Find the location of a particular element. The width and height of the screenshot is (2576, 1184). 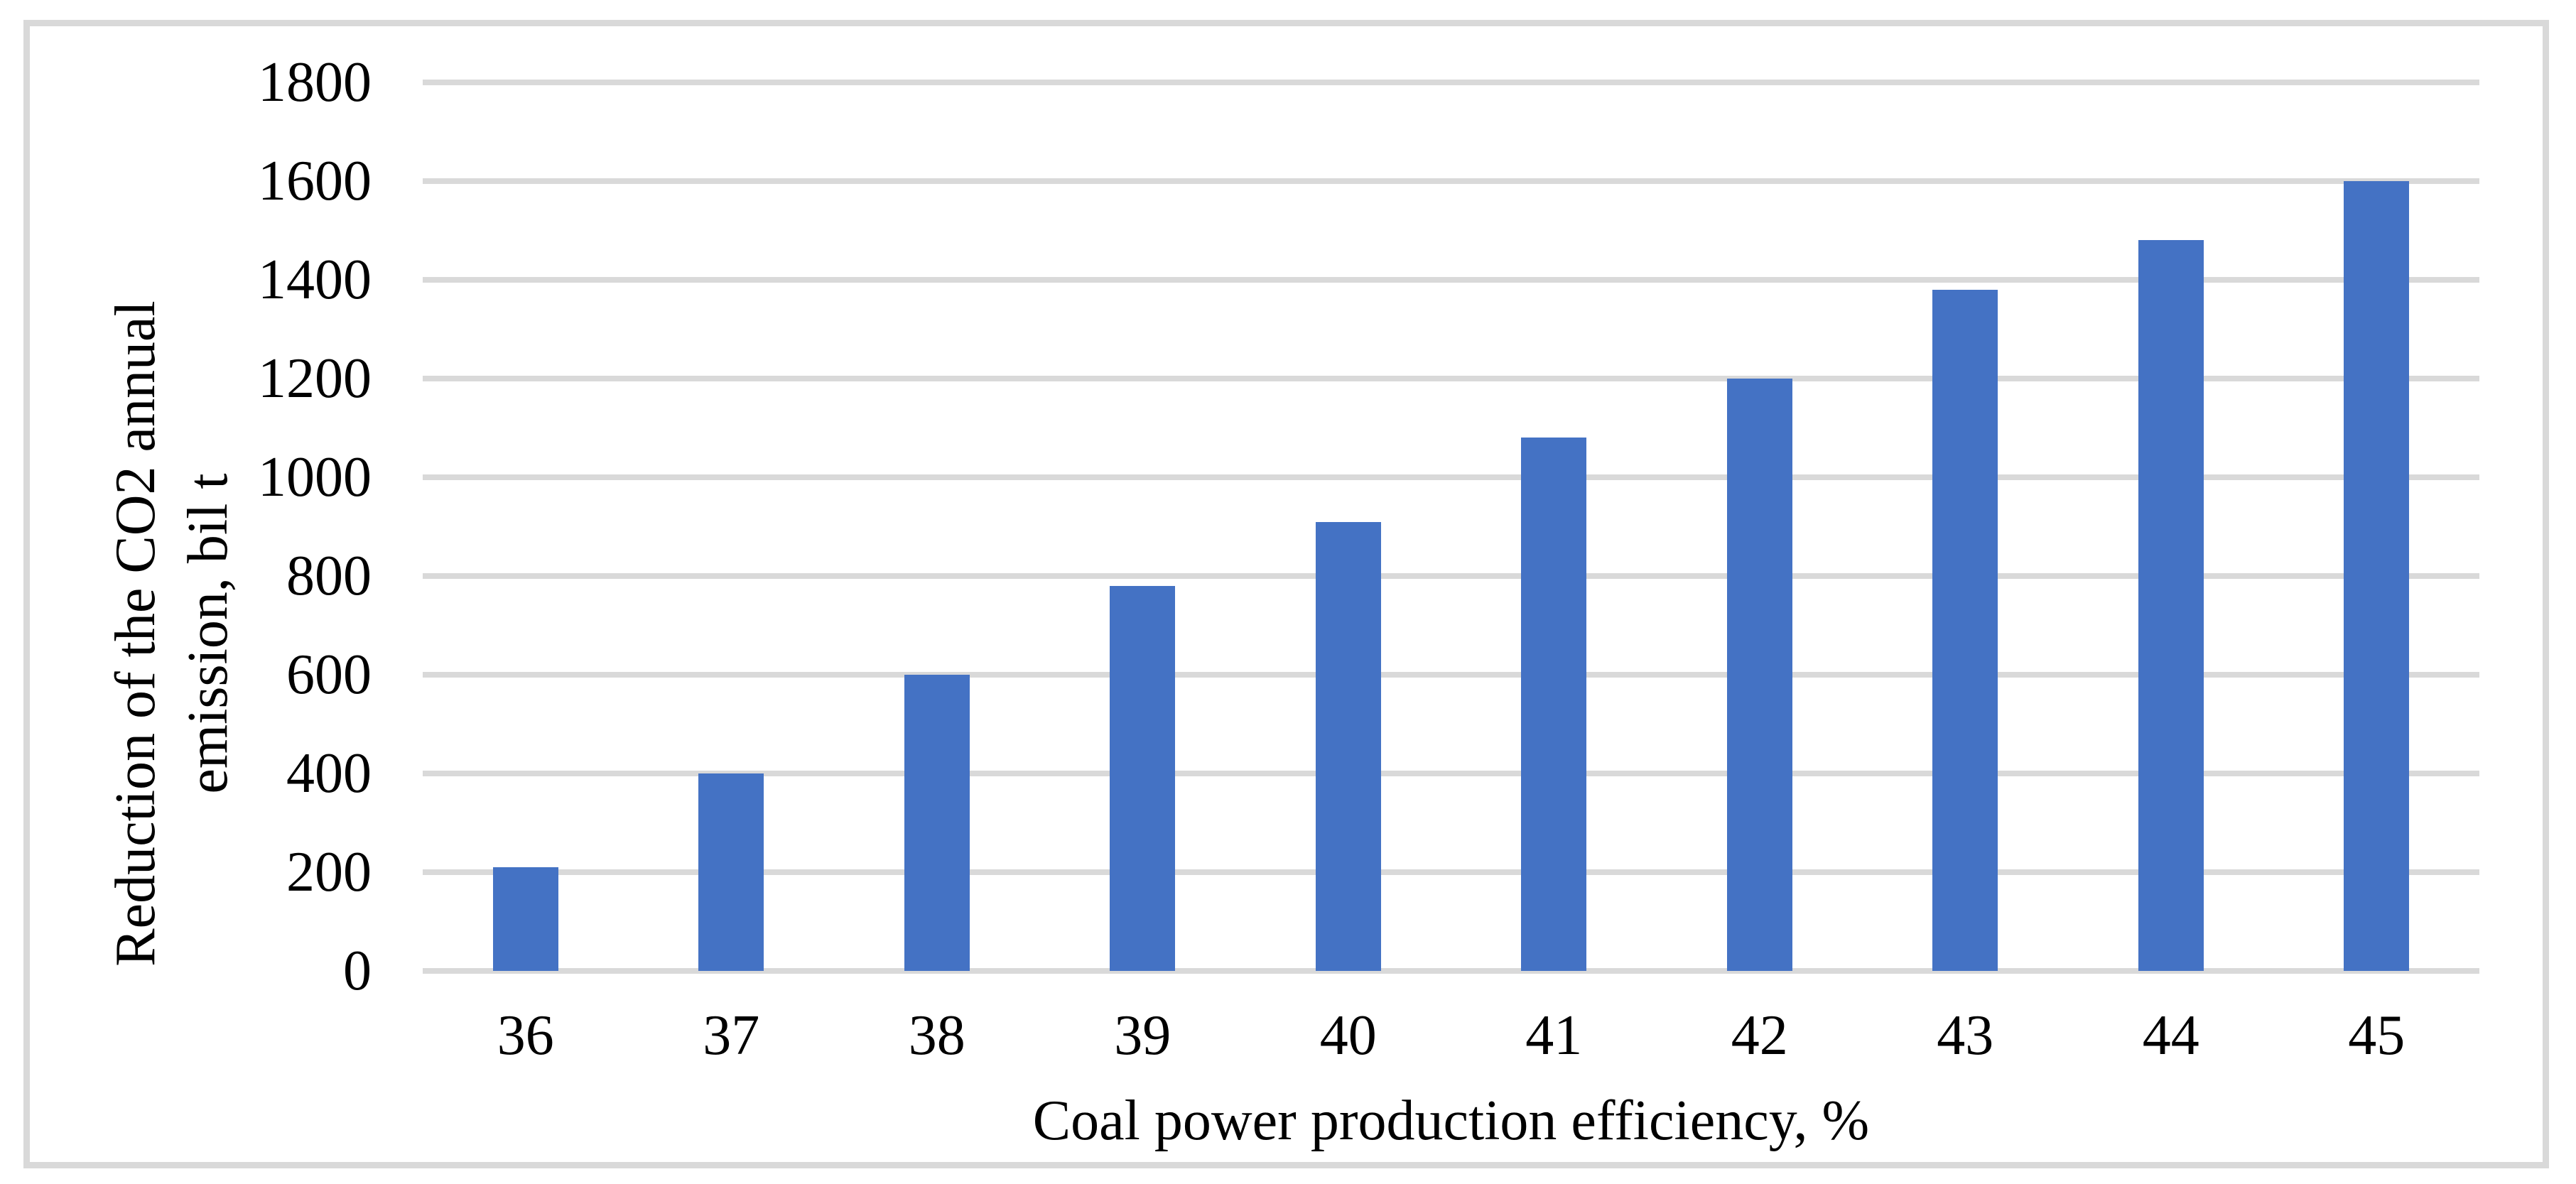

y-axis-title-line-1: Reduction of the CO2 annual is located at coordinates (135, 633).